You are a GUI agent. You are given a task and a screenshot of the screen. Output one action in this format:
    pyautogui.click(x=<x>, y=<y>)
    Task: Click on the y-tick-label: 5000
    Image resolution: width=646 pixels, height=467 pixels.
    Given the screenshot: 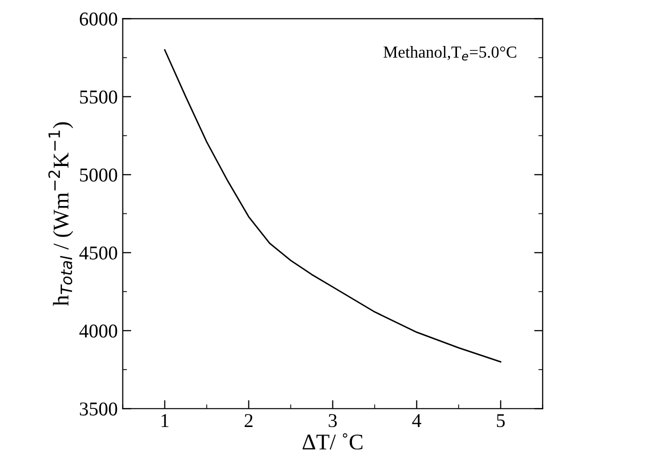 What is the action you would take?
    pyautogui.click(x=99, y=175)
    